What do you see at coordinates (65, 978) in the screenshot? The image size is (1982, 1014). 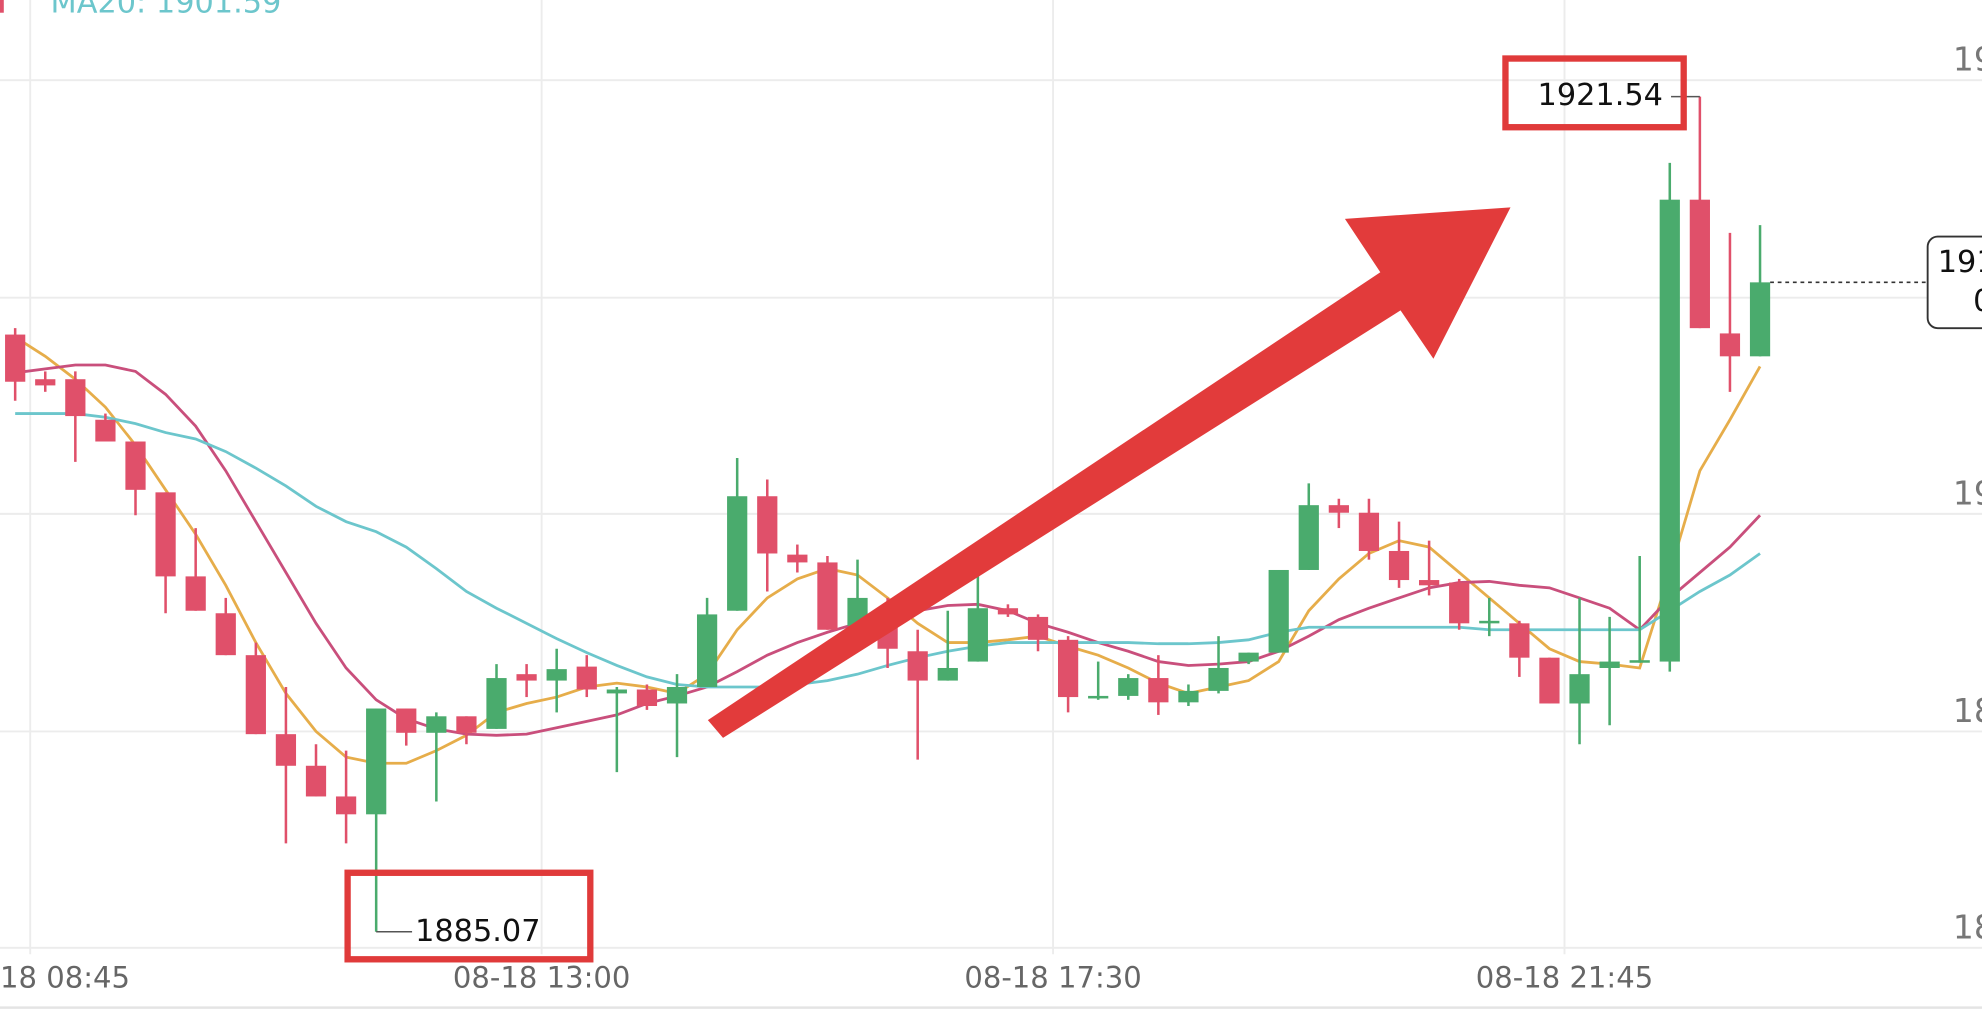 I see `x-tick-label: 18 08:45` at bounding box center [65, 978].